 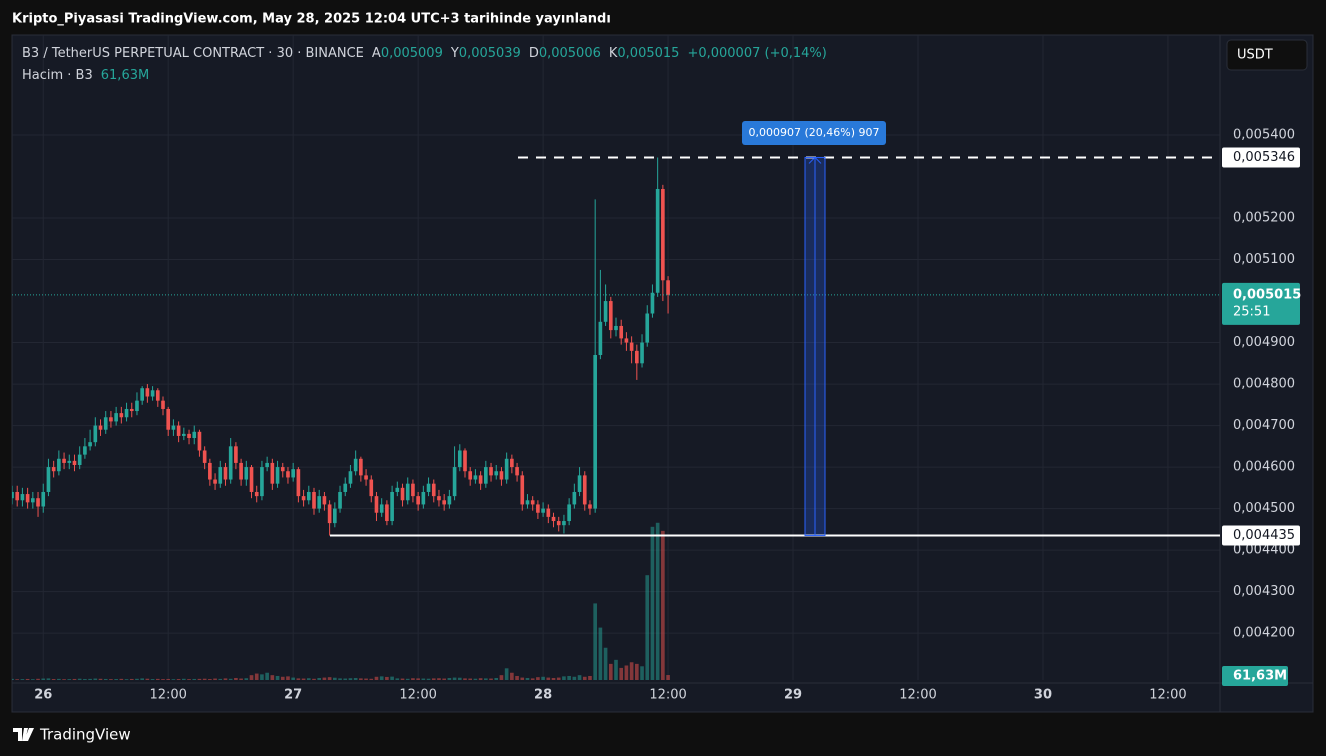 What do you see at coordinates (1267, 55) in the screenshot?
I see `currency-button` at bounding box center [1267, 55].